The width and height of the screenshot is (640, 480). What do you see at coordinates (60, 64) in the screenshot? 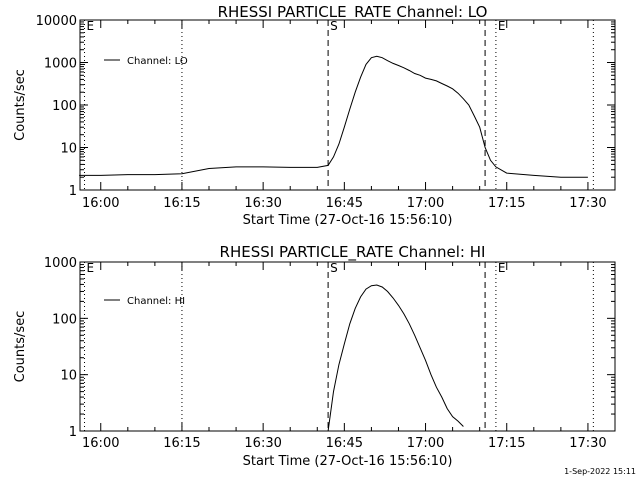
I see `y-tick-label-lo: 1000` at bounding box center [60, 64].